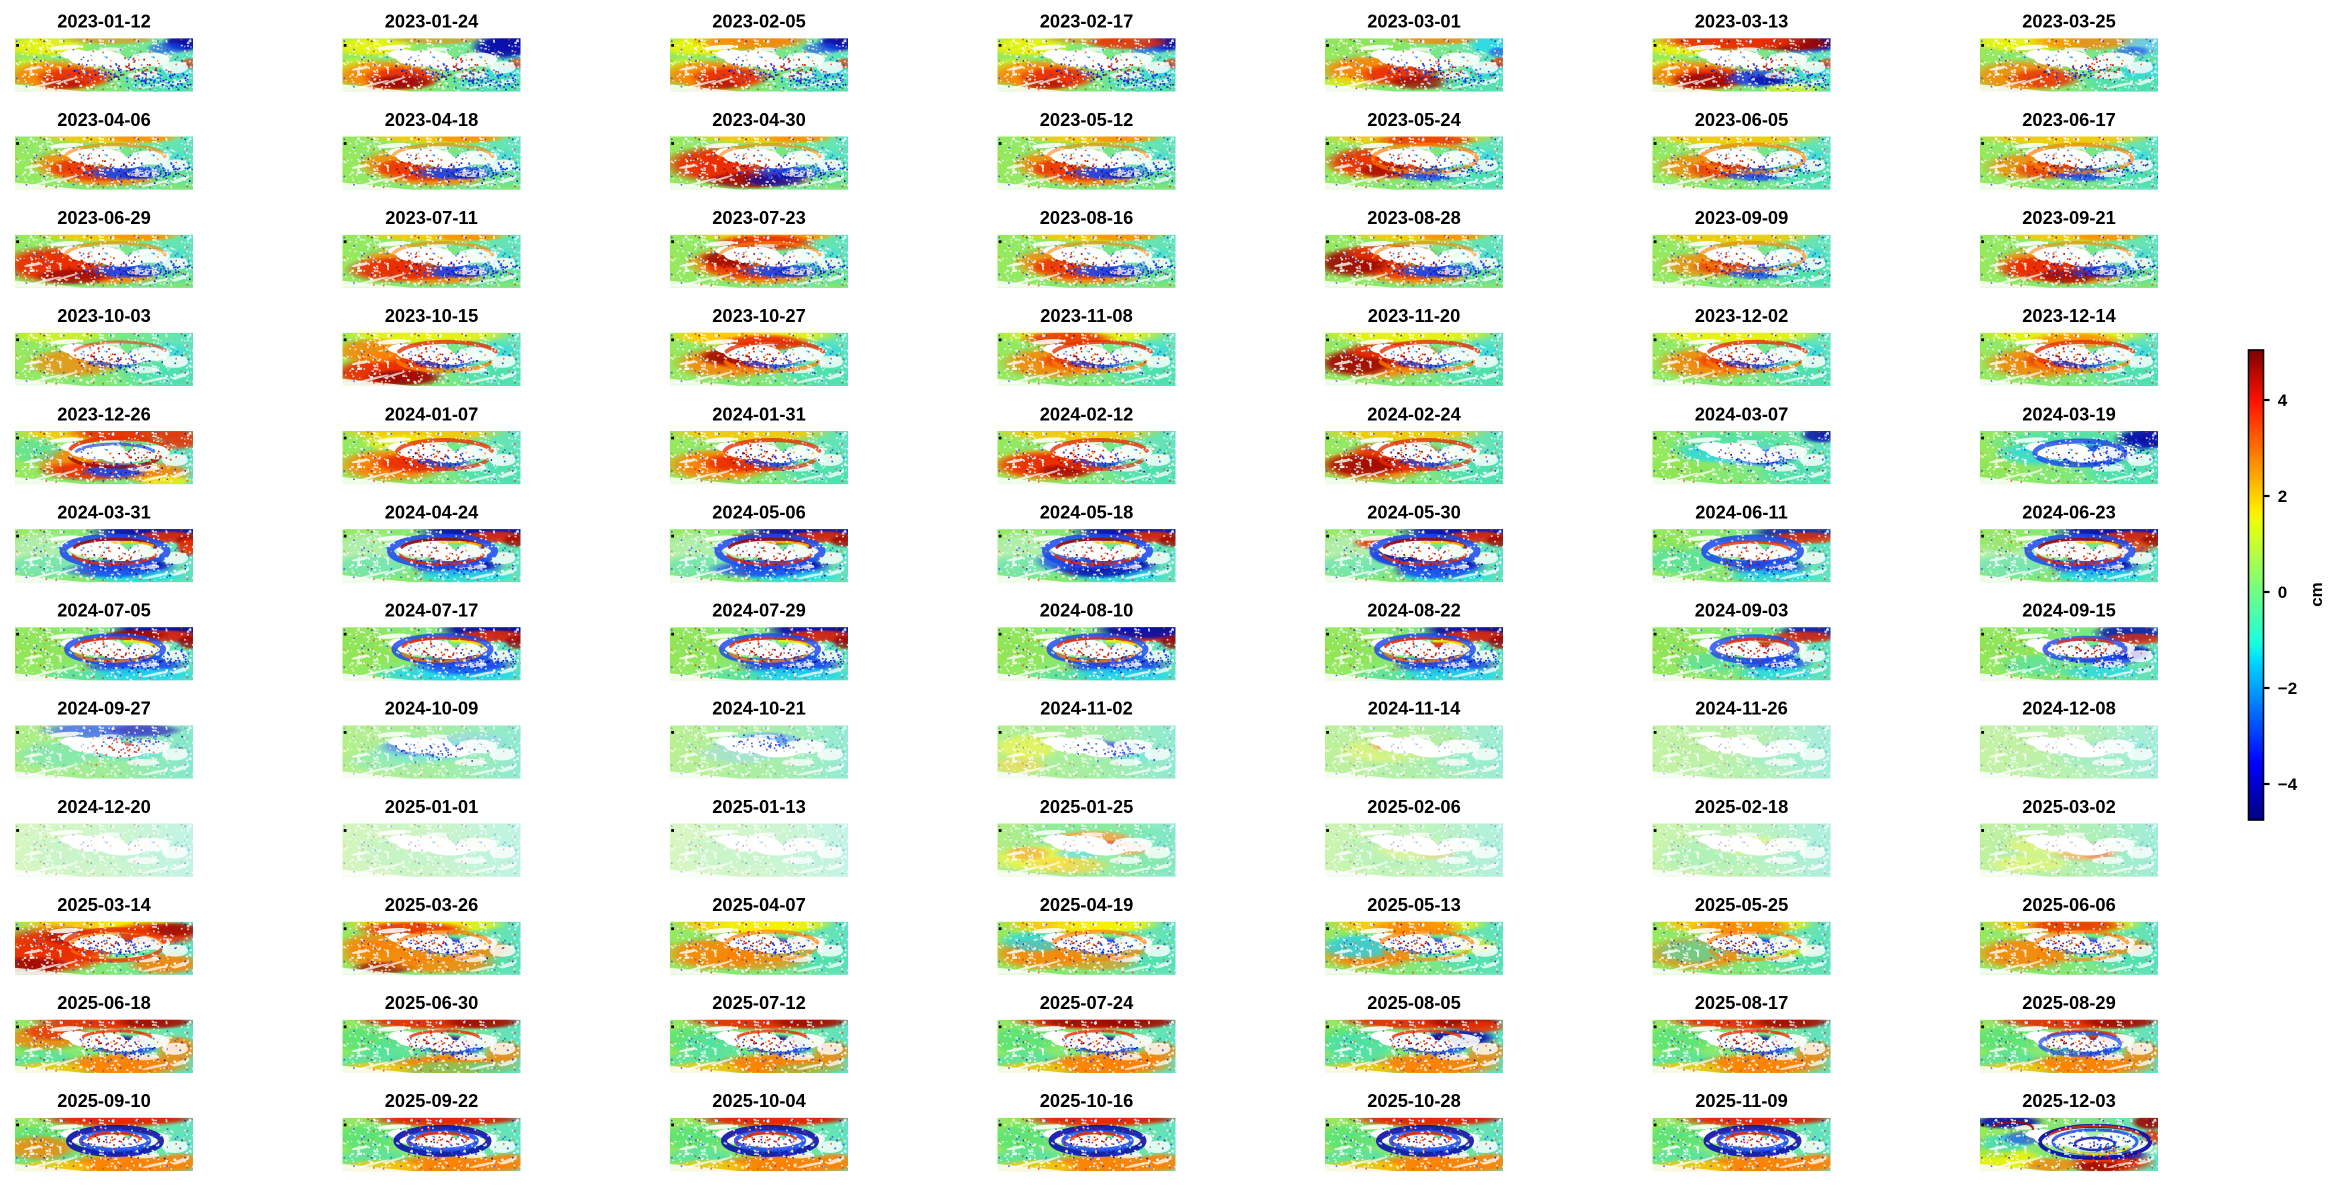  Describe the element at coordinates (2069, 119) in the screenshot. I see `svg-text: 2023-06-17` at that location.